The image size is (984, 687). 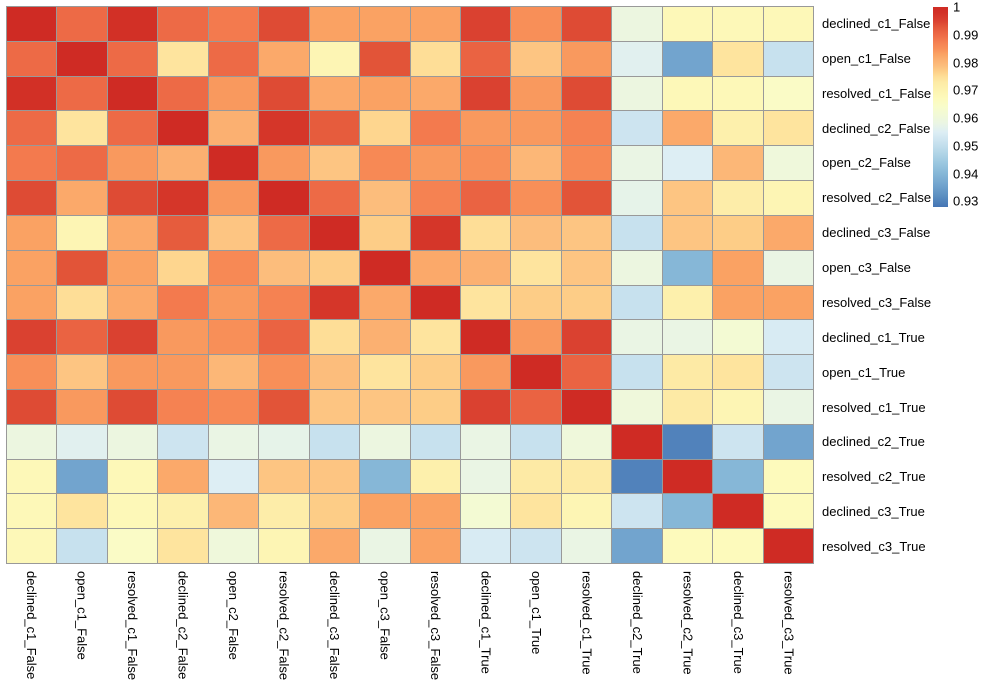 What do you see at coordinates (874, 547) in the screenshot?
I see `row-label: resolved_c3_True` at bounding box center [874, 547].